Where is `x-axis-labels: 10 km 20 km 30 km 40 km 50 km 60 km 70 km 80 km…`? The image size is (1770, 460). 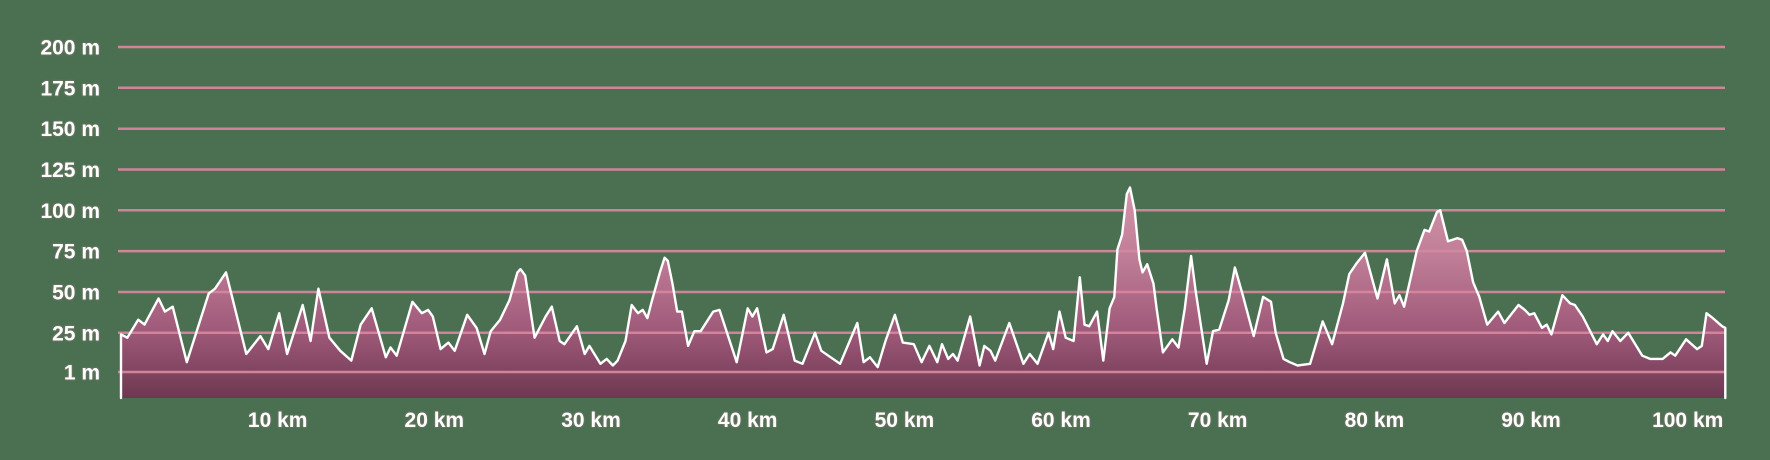
x-axis-labels: 10 km 20 km 30 km 40 km 50 km 60 km 70 km 80 km… is located at coordinates (985, 420).